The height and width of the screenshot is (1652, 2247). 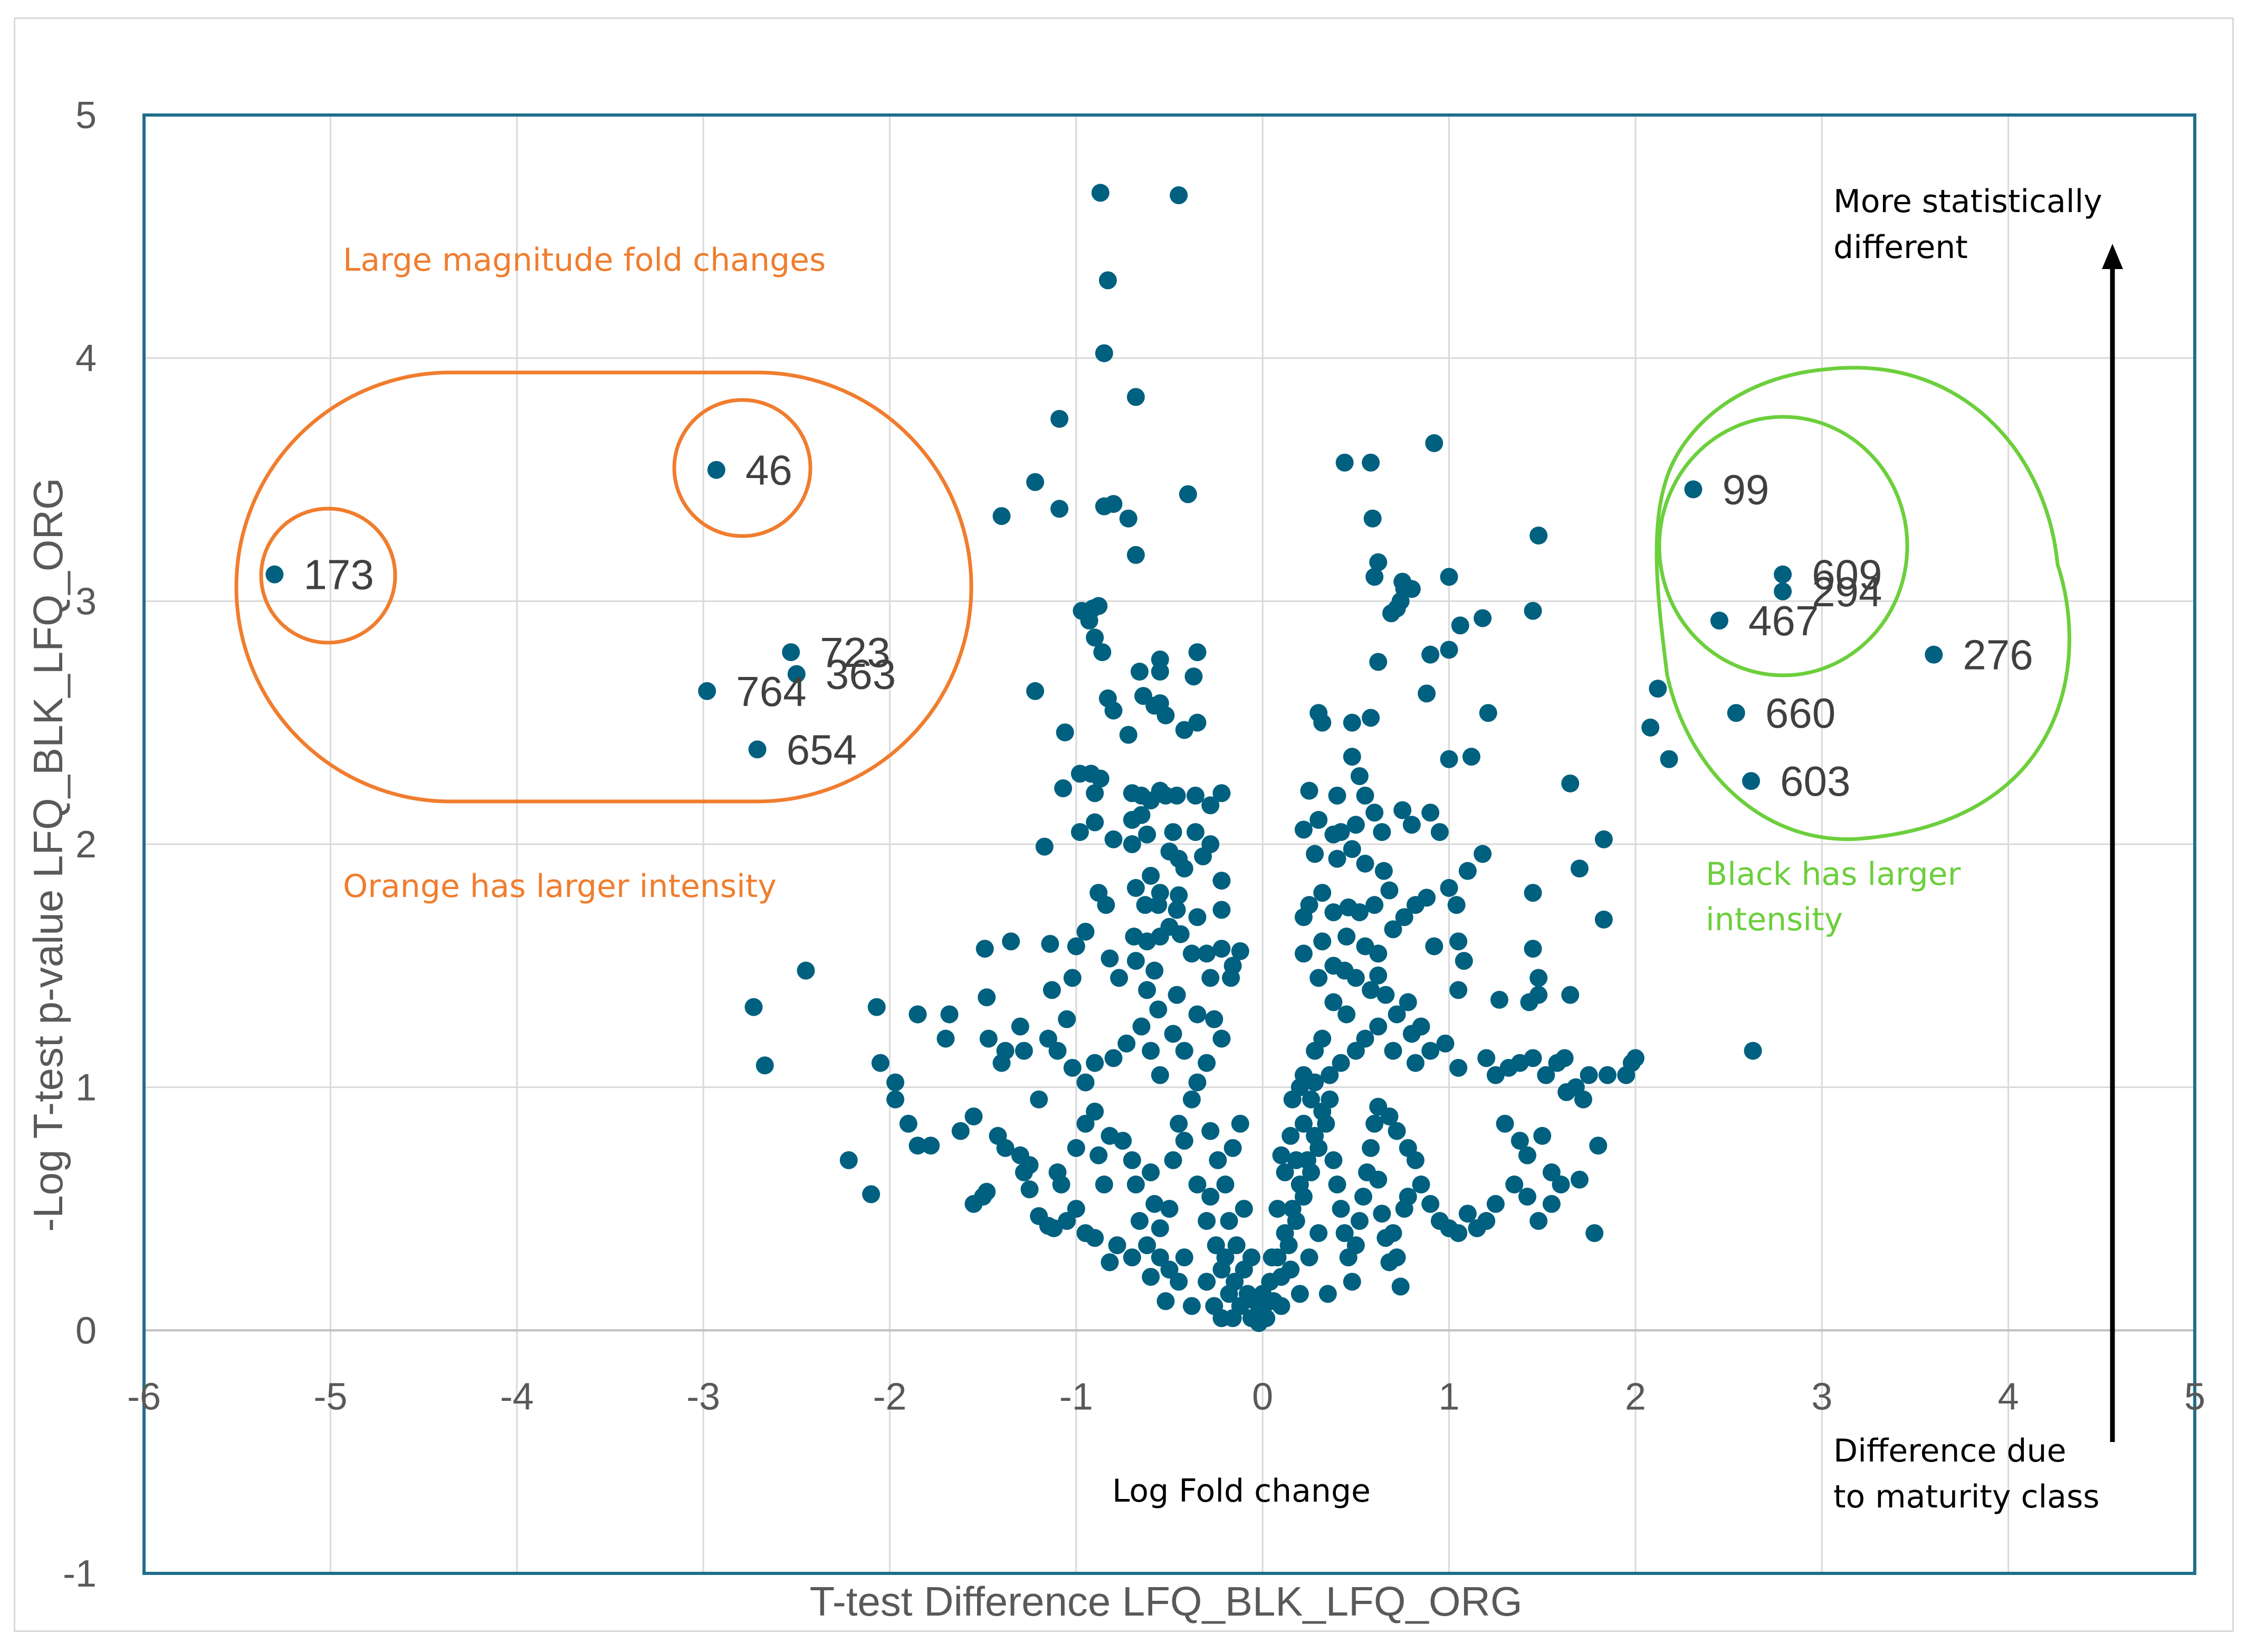 I want to click on x-tick-label: 1, so click(x=1449, y=1397).